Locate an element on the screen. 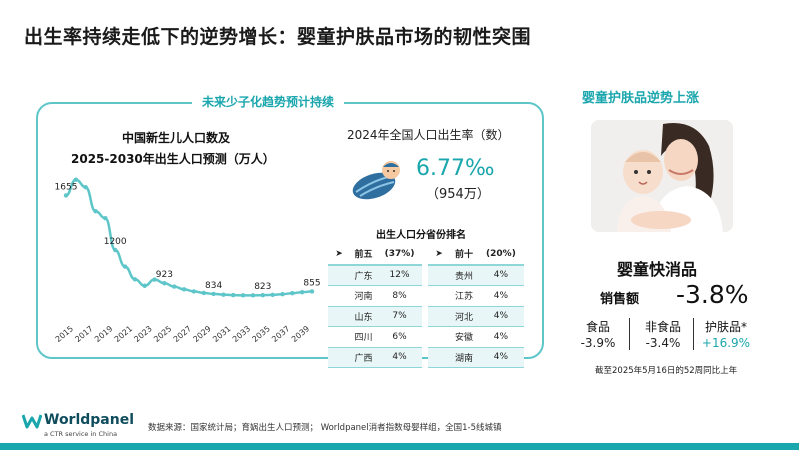 This screenshot has width=799, height=450. table-row: 湖南 4% is located at coordinates (476, 357).